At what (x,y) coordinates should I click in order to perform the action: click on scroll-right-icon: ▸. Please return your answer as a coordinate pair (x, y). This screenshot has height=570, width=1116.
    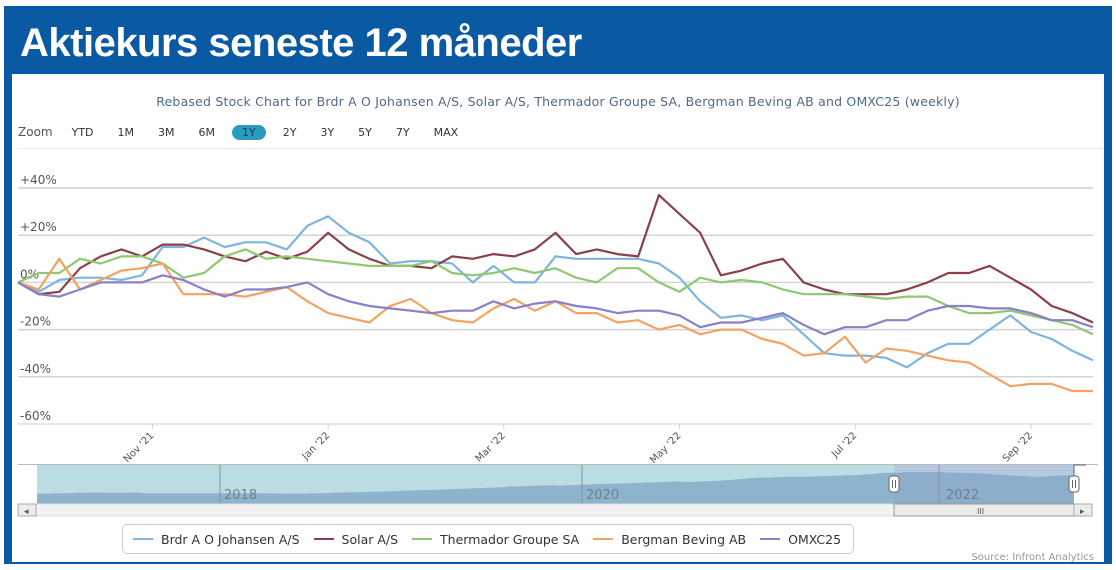
    Looking at the image, I should click on (1082, 512).